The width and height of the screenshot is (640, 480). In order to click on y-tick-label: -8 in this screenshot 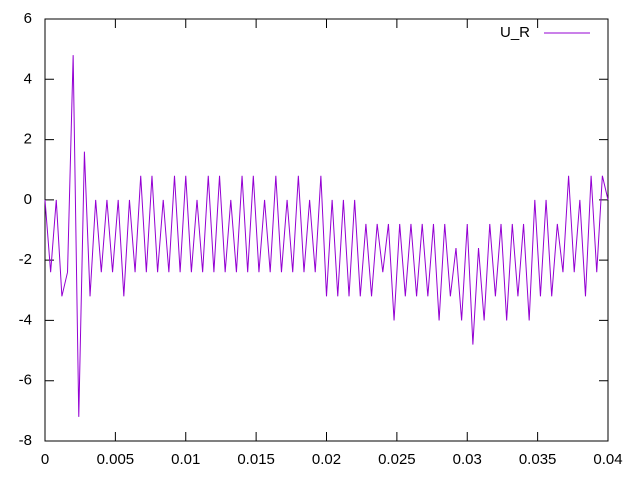, I will do `click(25, 440)`.